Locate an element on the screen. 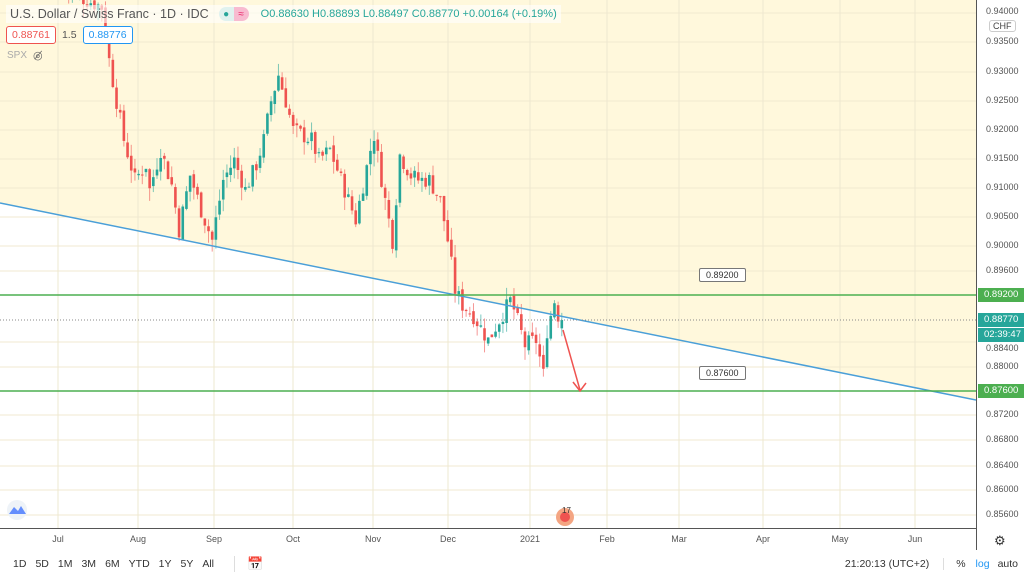 The height and width of the screenshot is (577, 1024). range-button-5y: 5Y is located at coordinates (187, 563).